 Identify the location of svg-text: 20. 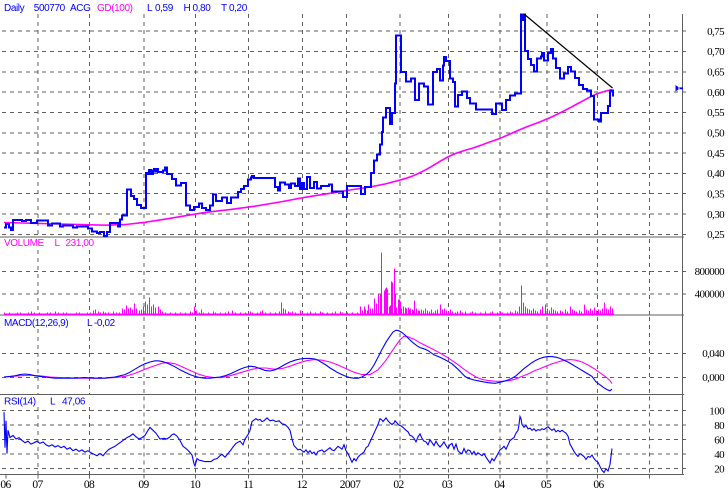
(719, 469).